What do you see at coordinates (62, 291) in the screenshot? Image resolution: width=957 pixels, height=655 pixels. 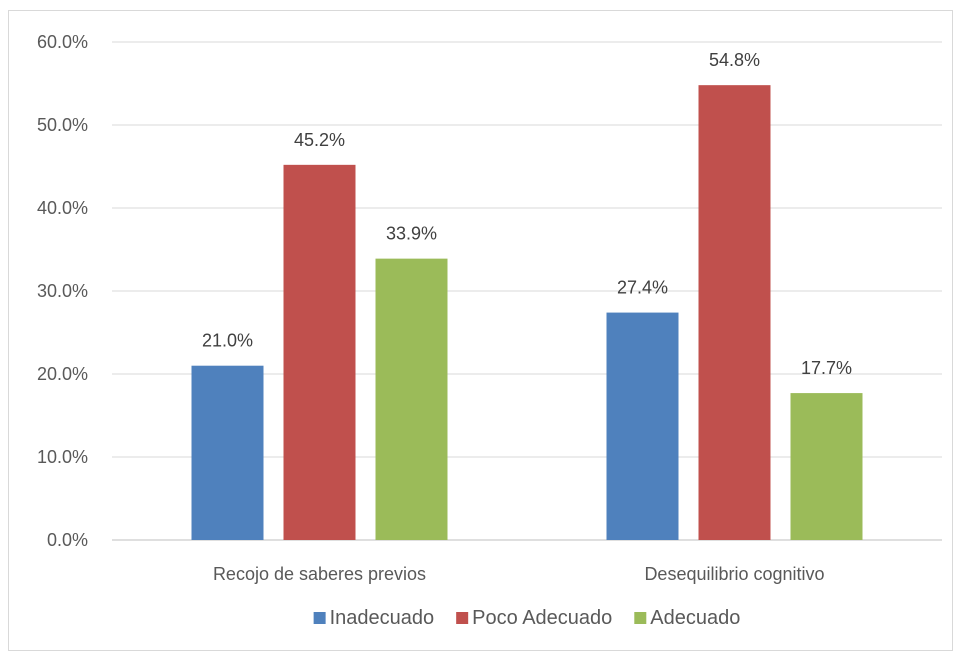 I see `y-tick-label: 30.0%` at bounding box center [62, 291].